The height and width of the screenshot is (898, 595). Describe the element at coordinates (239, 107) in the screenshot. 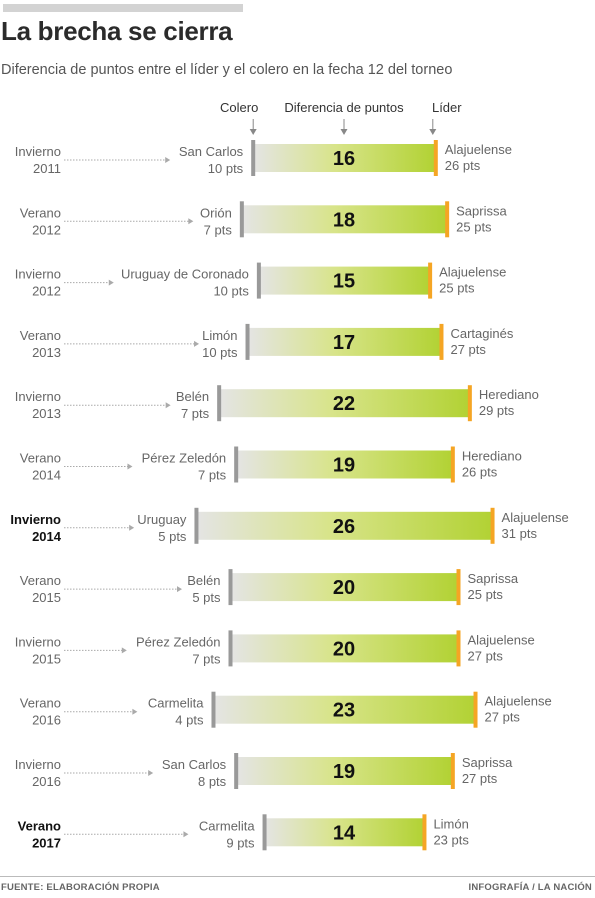

I see `header-colero: Colero` at that location.